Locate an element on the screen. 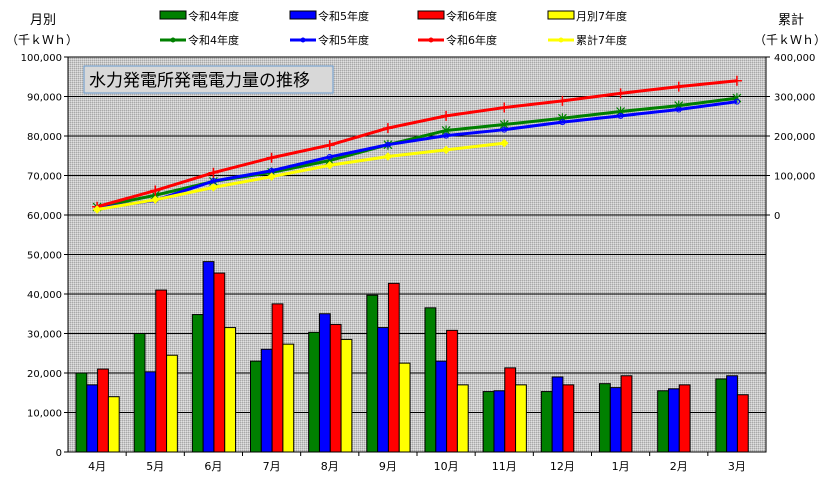 This screenshot has height=481, width=839. x-tick-label: 6月 is located at coordinates (213, 466).